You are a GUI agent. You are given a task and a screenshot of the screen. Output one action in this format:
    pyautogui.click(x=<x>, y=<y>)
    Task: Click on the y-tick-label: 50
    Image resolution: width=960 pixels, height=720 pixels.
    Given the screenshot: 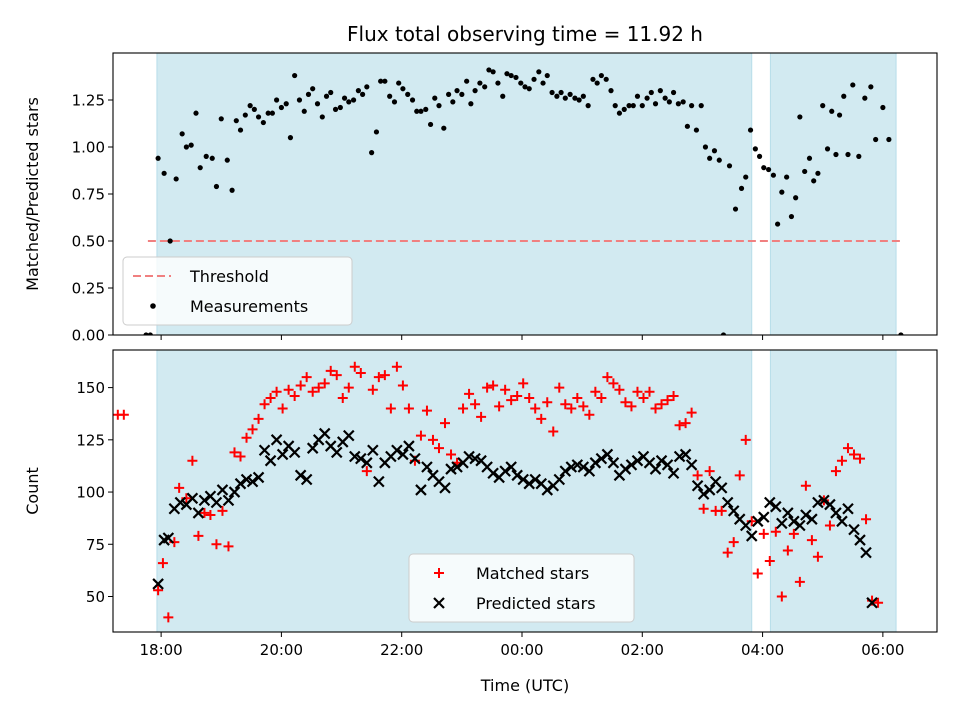 What is the action you would take?
    pyautogui.click(x=95, y=597)
    